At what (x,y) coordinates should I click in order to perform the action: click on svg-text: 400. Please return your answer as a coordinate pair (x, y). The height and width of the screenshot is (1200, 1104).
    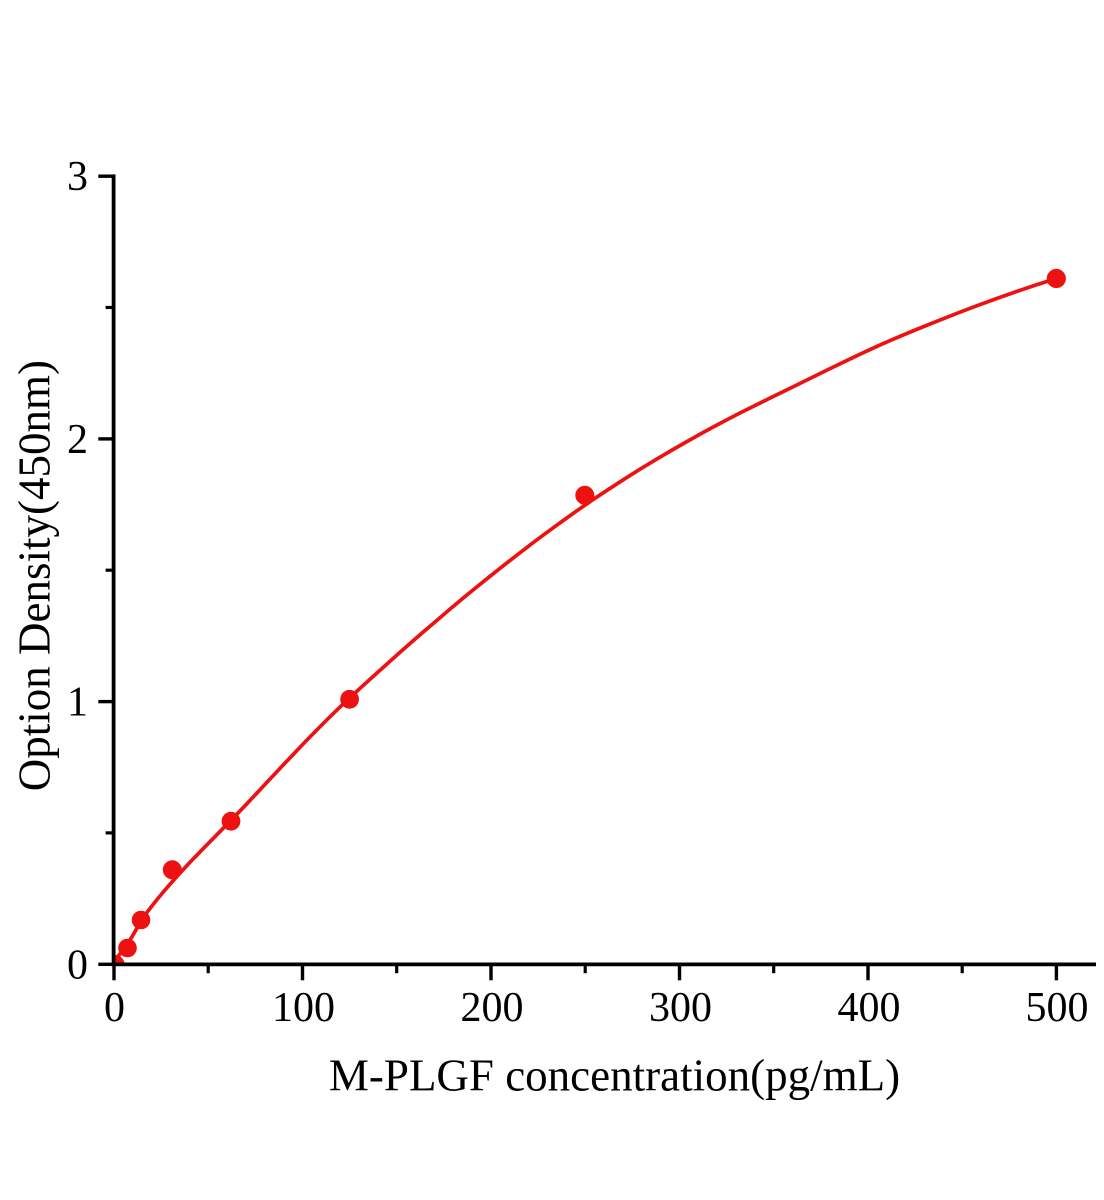
    Looking at the image, I should click on (869, 1008).